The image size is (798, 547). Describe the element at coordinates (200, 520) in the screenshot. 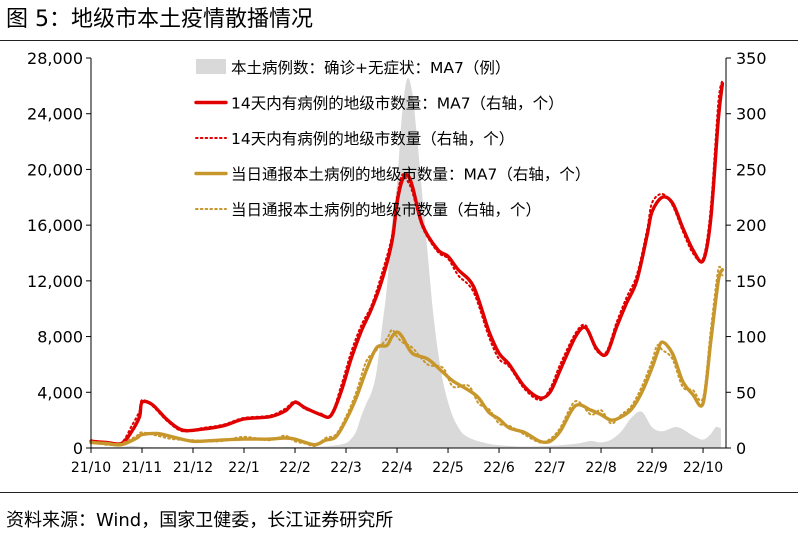

I see `source-note: 资料来源：Wind，国家卫健委，长江证券研究所` at that location.